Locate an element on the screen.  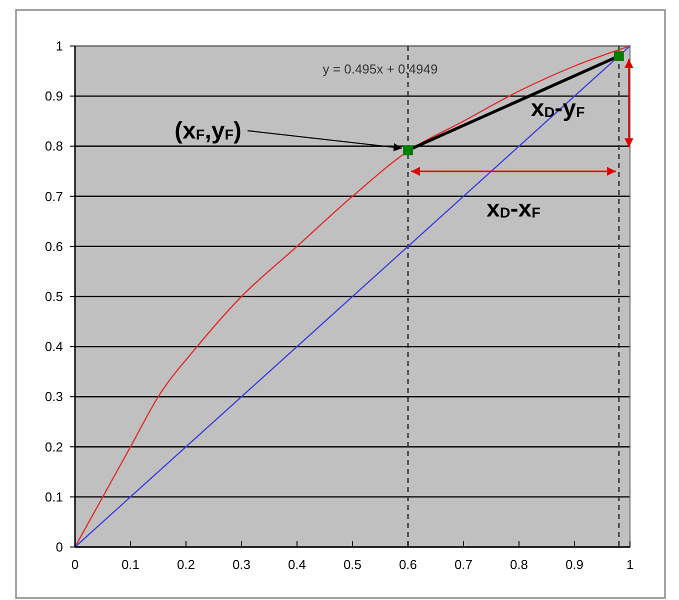
y-tick-label: 0.7 is located at coordinates (53, 196).